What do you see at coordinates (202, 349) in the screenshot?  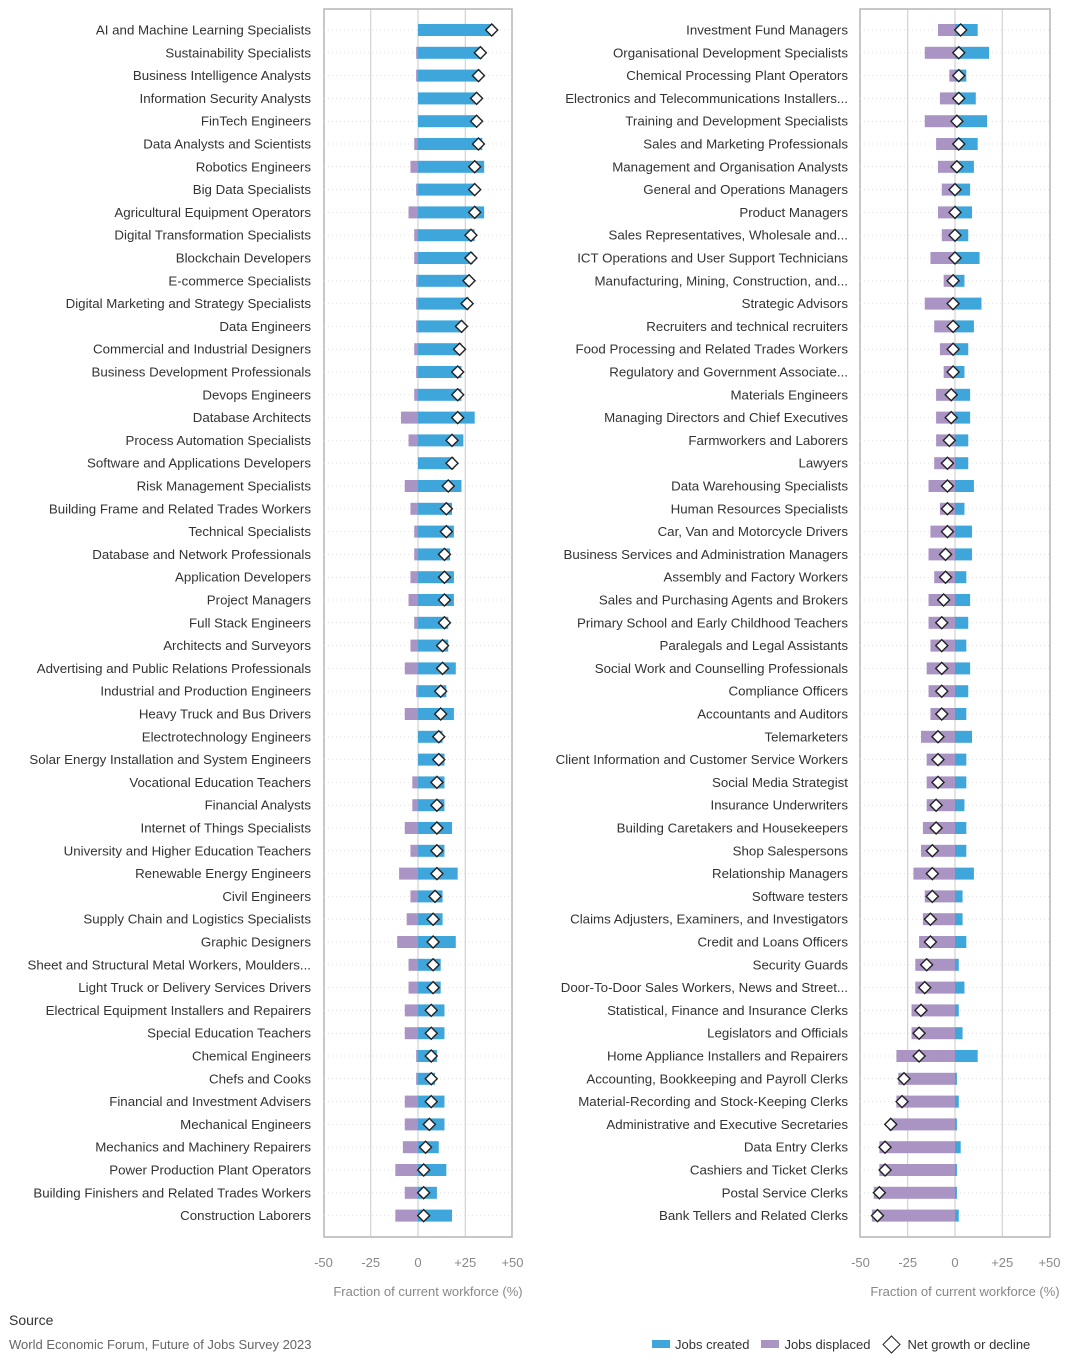 I see `category-label: Commercial and Industrial Designers` at bounding box center [202, 349].